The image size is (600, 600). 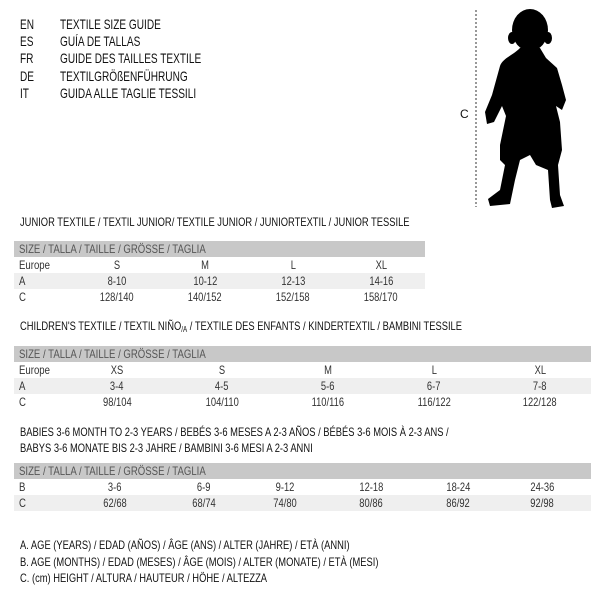 I want to click on body, so click(x=525, y=128).